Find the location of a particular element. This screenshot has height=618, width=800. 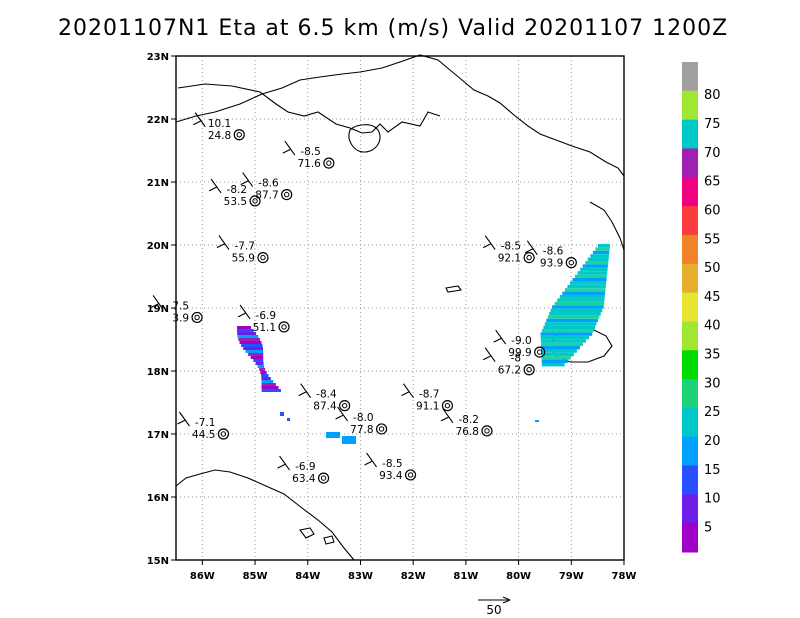

cuba-south-coast is located at coordinates (309, 108).